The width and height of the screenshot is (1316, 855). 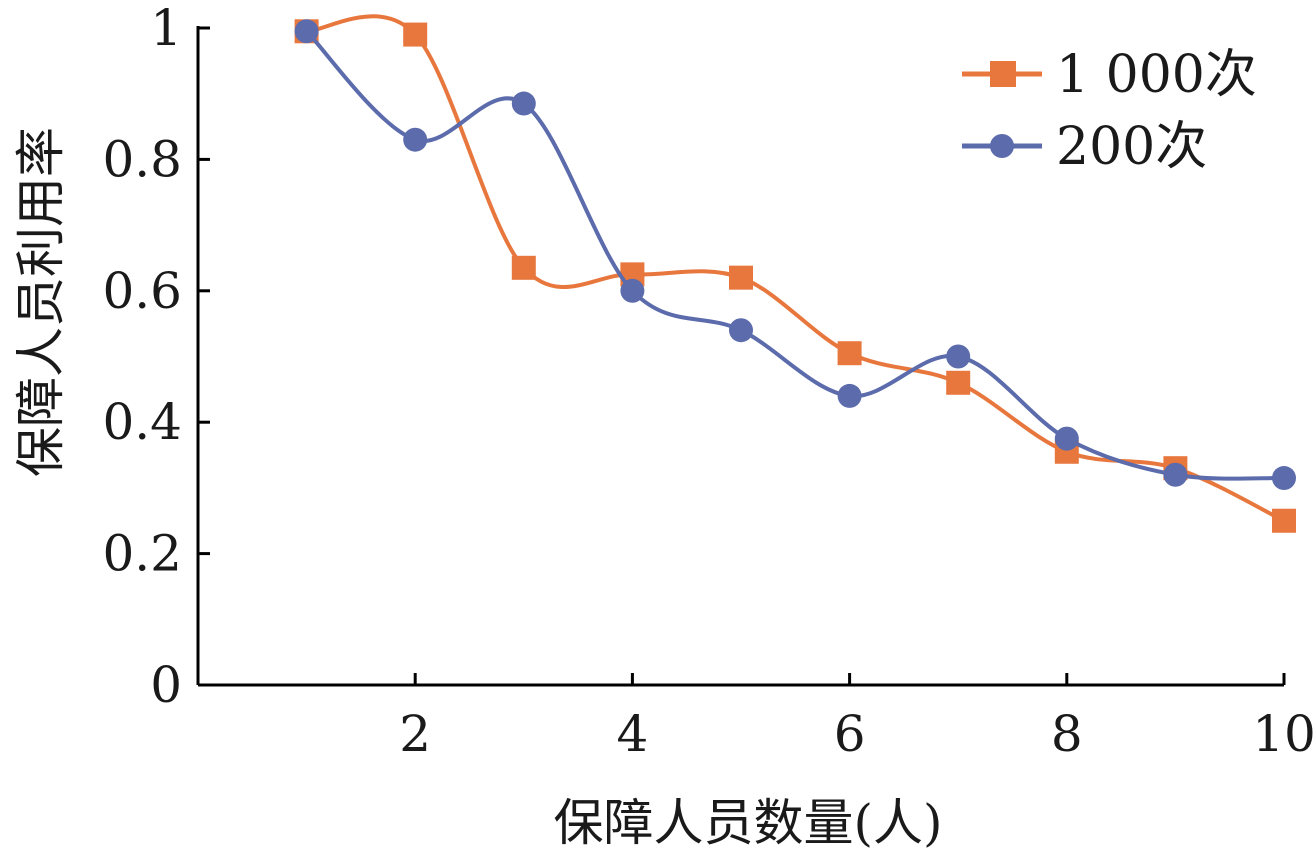 What do you see at coordinates (142, 422) in the screenshot?
I see `y-tick-label: 0.4` at bounding box center [142, 422].